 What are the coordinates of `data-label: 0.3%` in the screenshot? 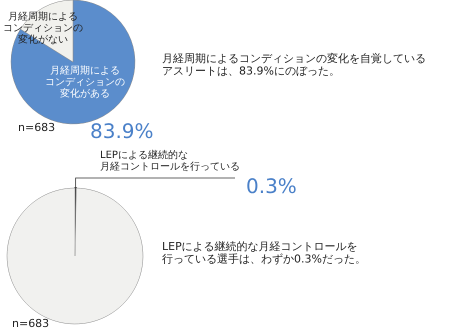 It's located at (271, 186).